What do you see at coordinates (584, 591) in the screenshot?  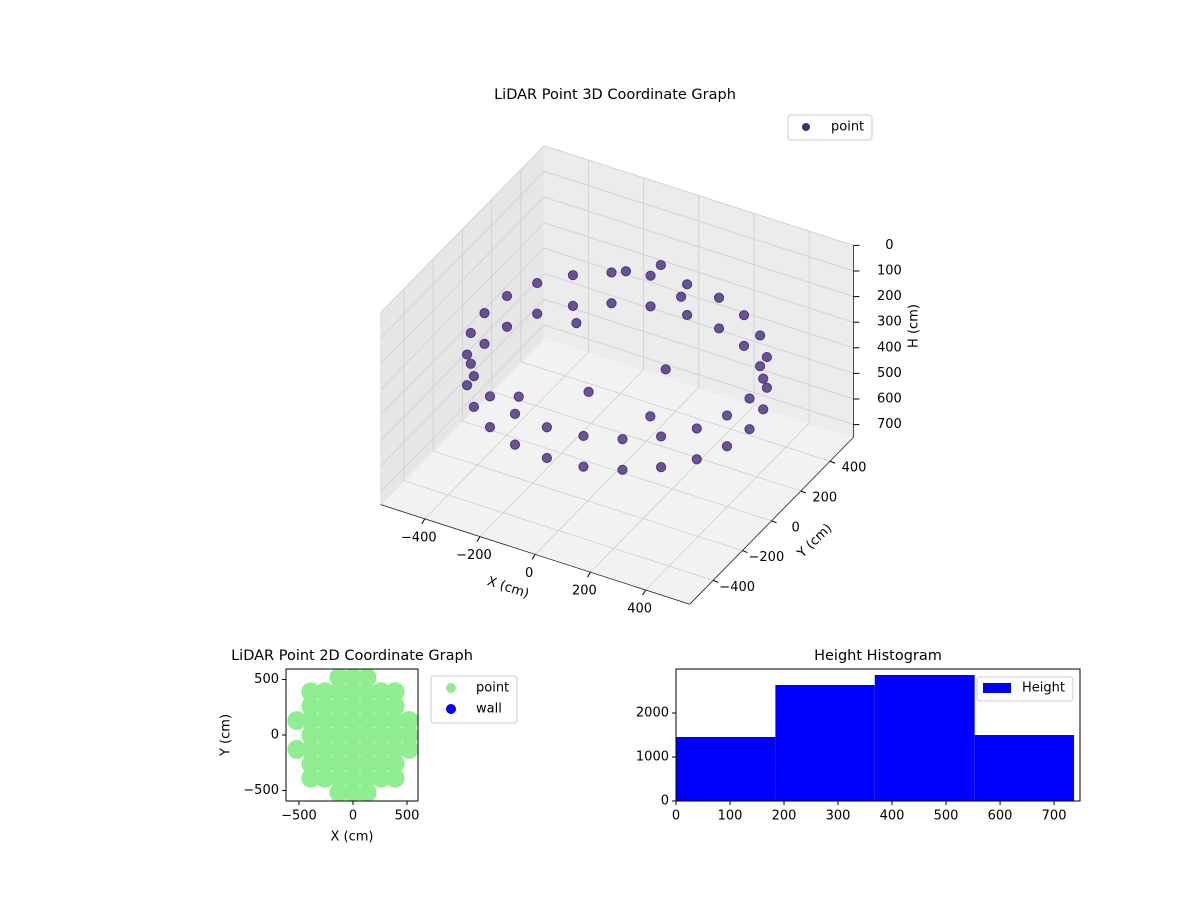 I see `x-tick-label: 200` at bounding box center [584, 591].